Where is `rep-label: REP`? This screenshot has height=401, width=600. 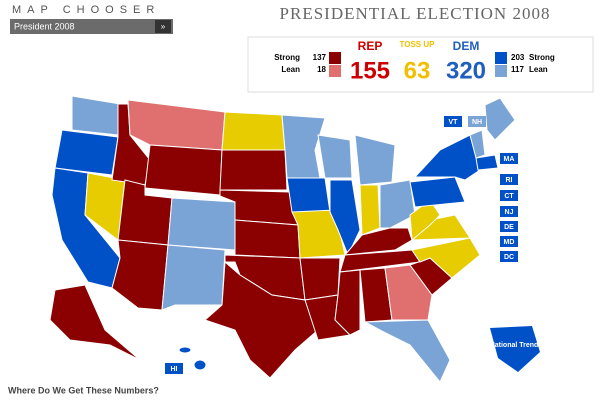
rep-label: REP is located at coordinates (370, 46).